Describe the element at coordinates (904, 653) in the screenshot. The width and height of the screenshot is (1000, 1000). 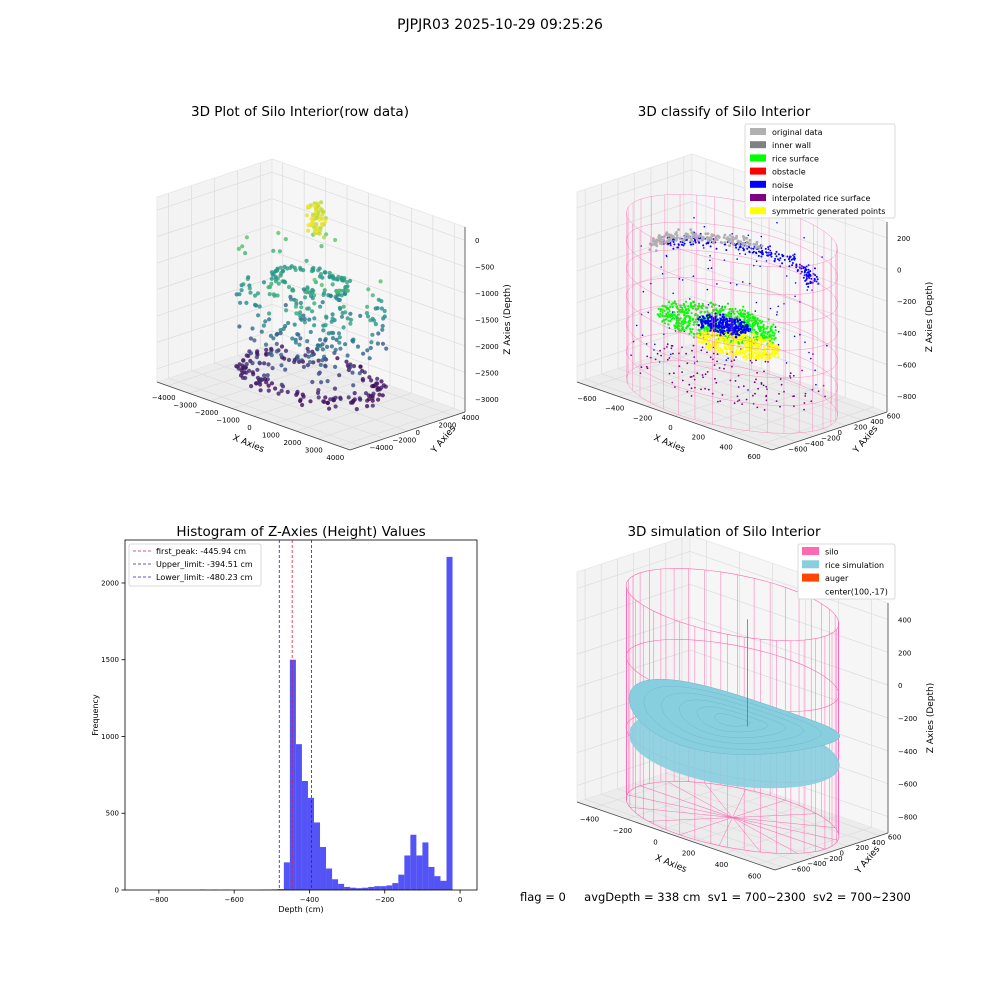
I see `z-tick-label: 200` at that location.